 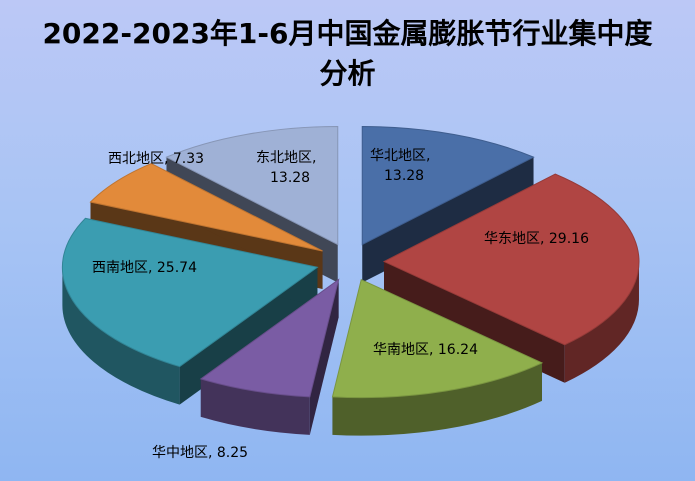 I want to click on data-label-西北地区: 西北地区, 7.33, so click(x=156, y=159).